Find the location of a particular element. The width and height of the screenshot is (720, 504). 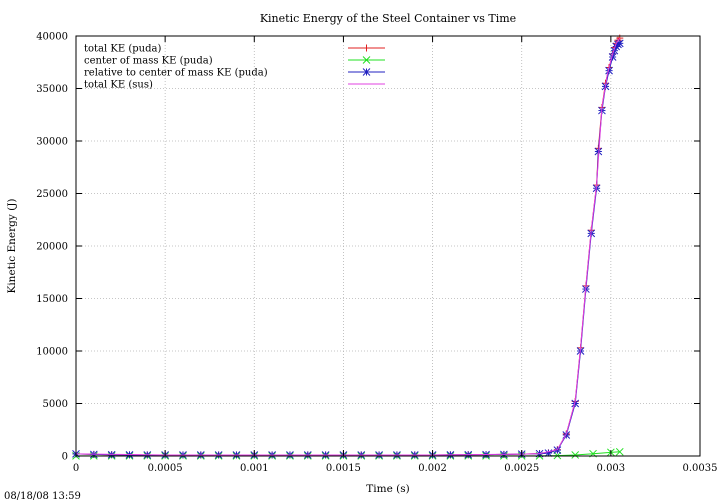

x-tick-label: 0.001 is located at coordinates (254, 468).